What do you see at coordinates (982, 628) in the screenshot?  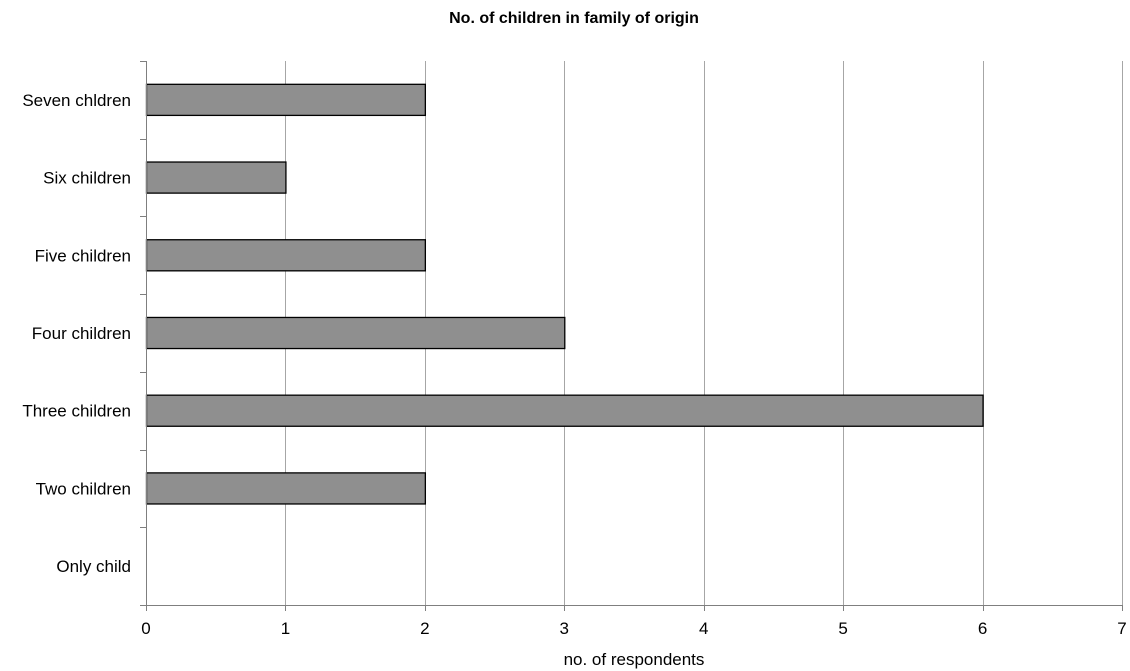 I see `x-tick-label: 6` at bounding box center [982, 628].